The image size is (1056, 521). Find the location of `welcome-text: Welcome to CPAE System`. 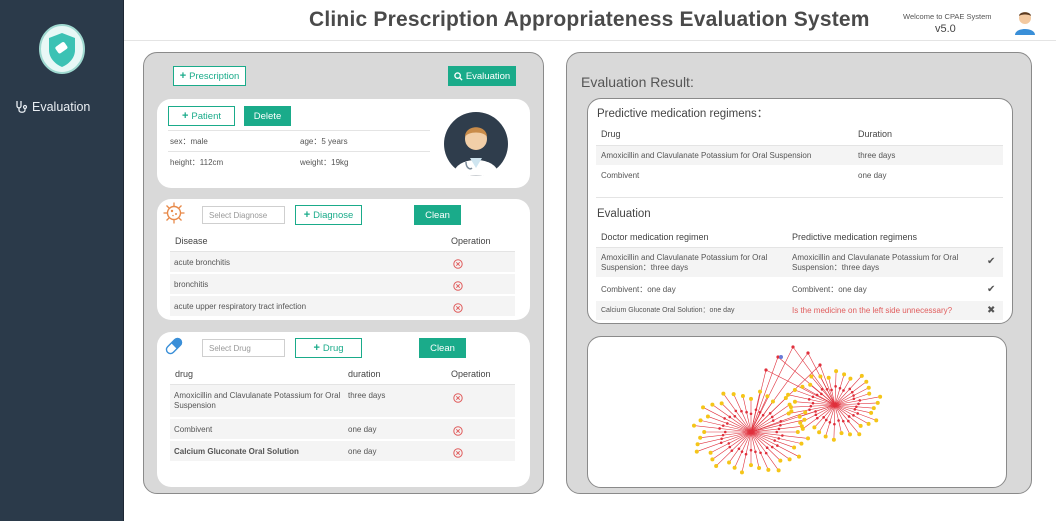

welcome-text: Welcome to CPAE System is located at coordinates (947, 16).